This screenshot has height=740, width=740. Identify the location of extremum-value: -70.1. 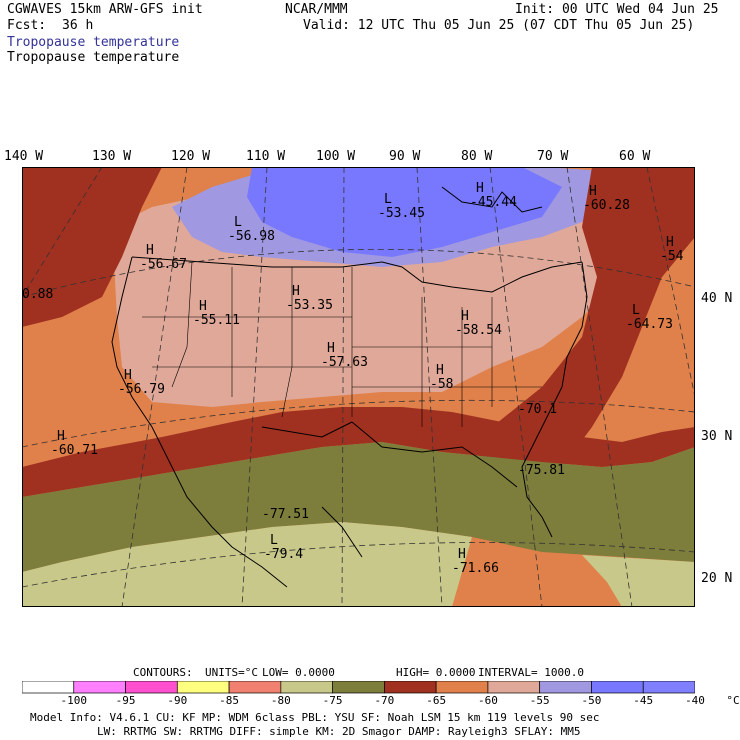
(538, 409).